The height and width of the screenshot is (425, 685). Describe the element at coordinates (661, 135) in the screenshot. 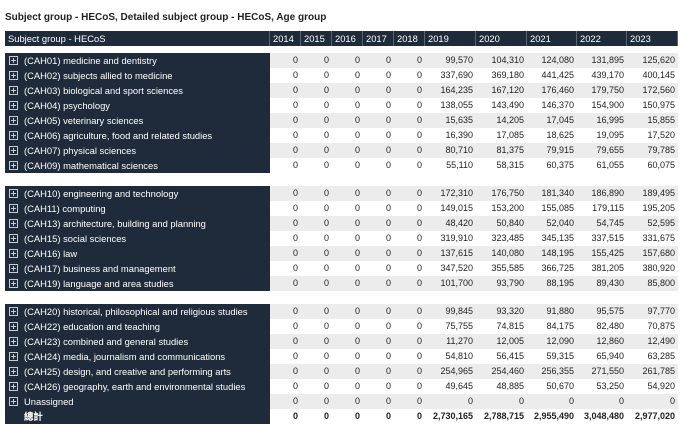

I see `value-cell: 17,520` at that location.